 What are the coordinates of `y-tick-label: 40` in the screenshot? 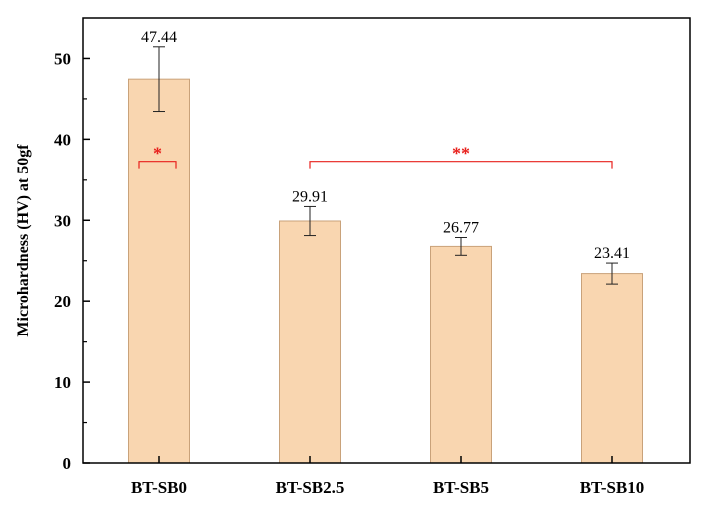 It's located at (62, 139).